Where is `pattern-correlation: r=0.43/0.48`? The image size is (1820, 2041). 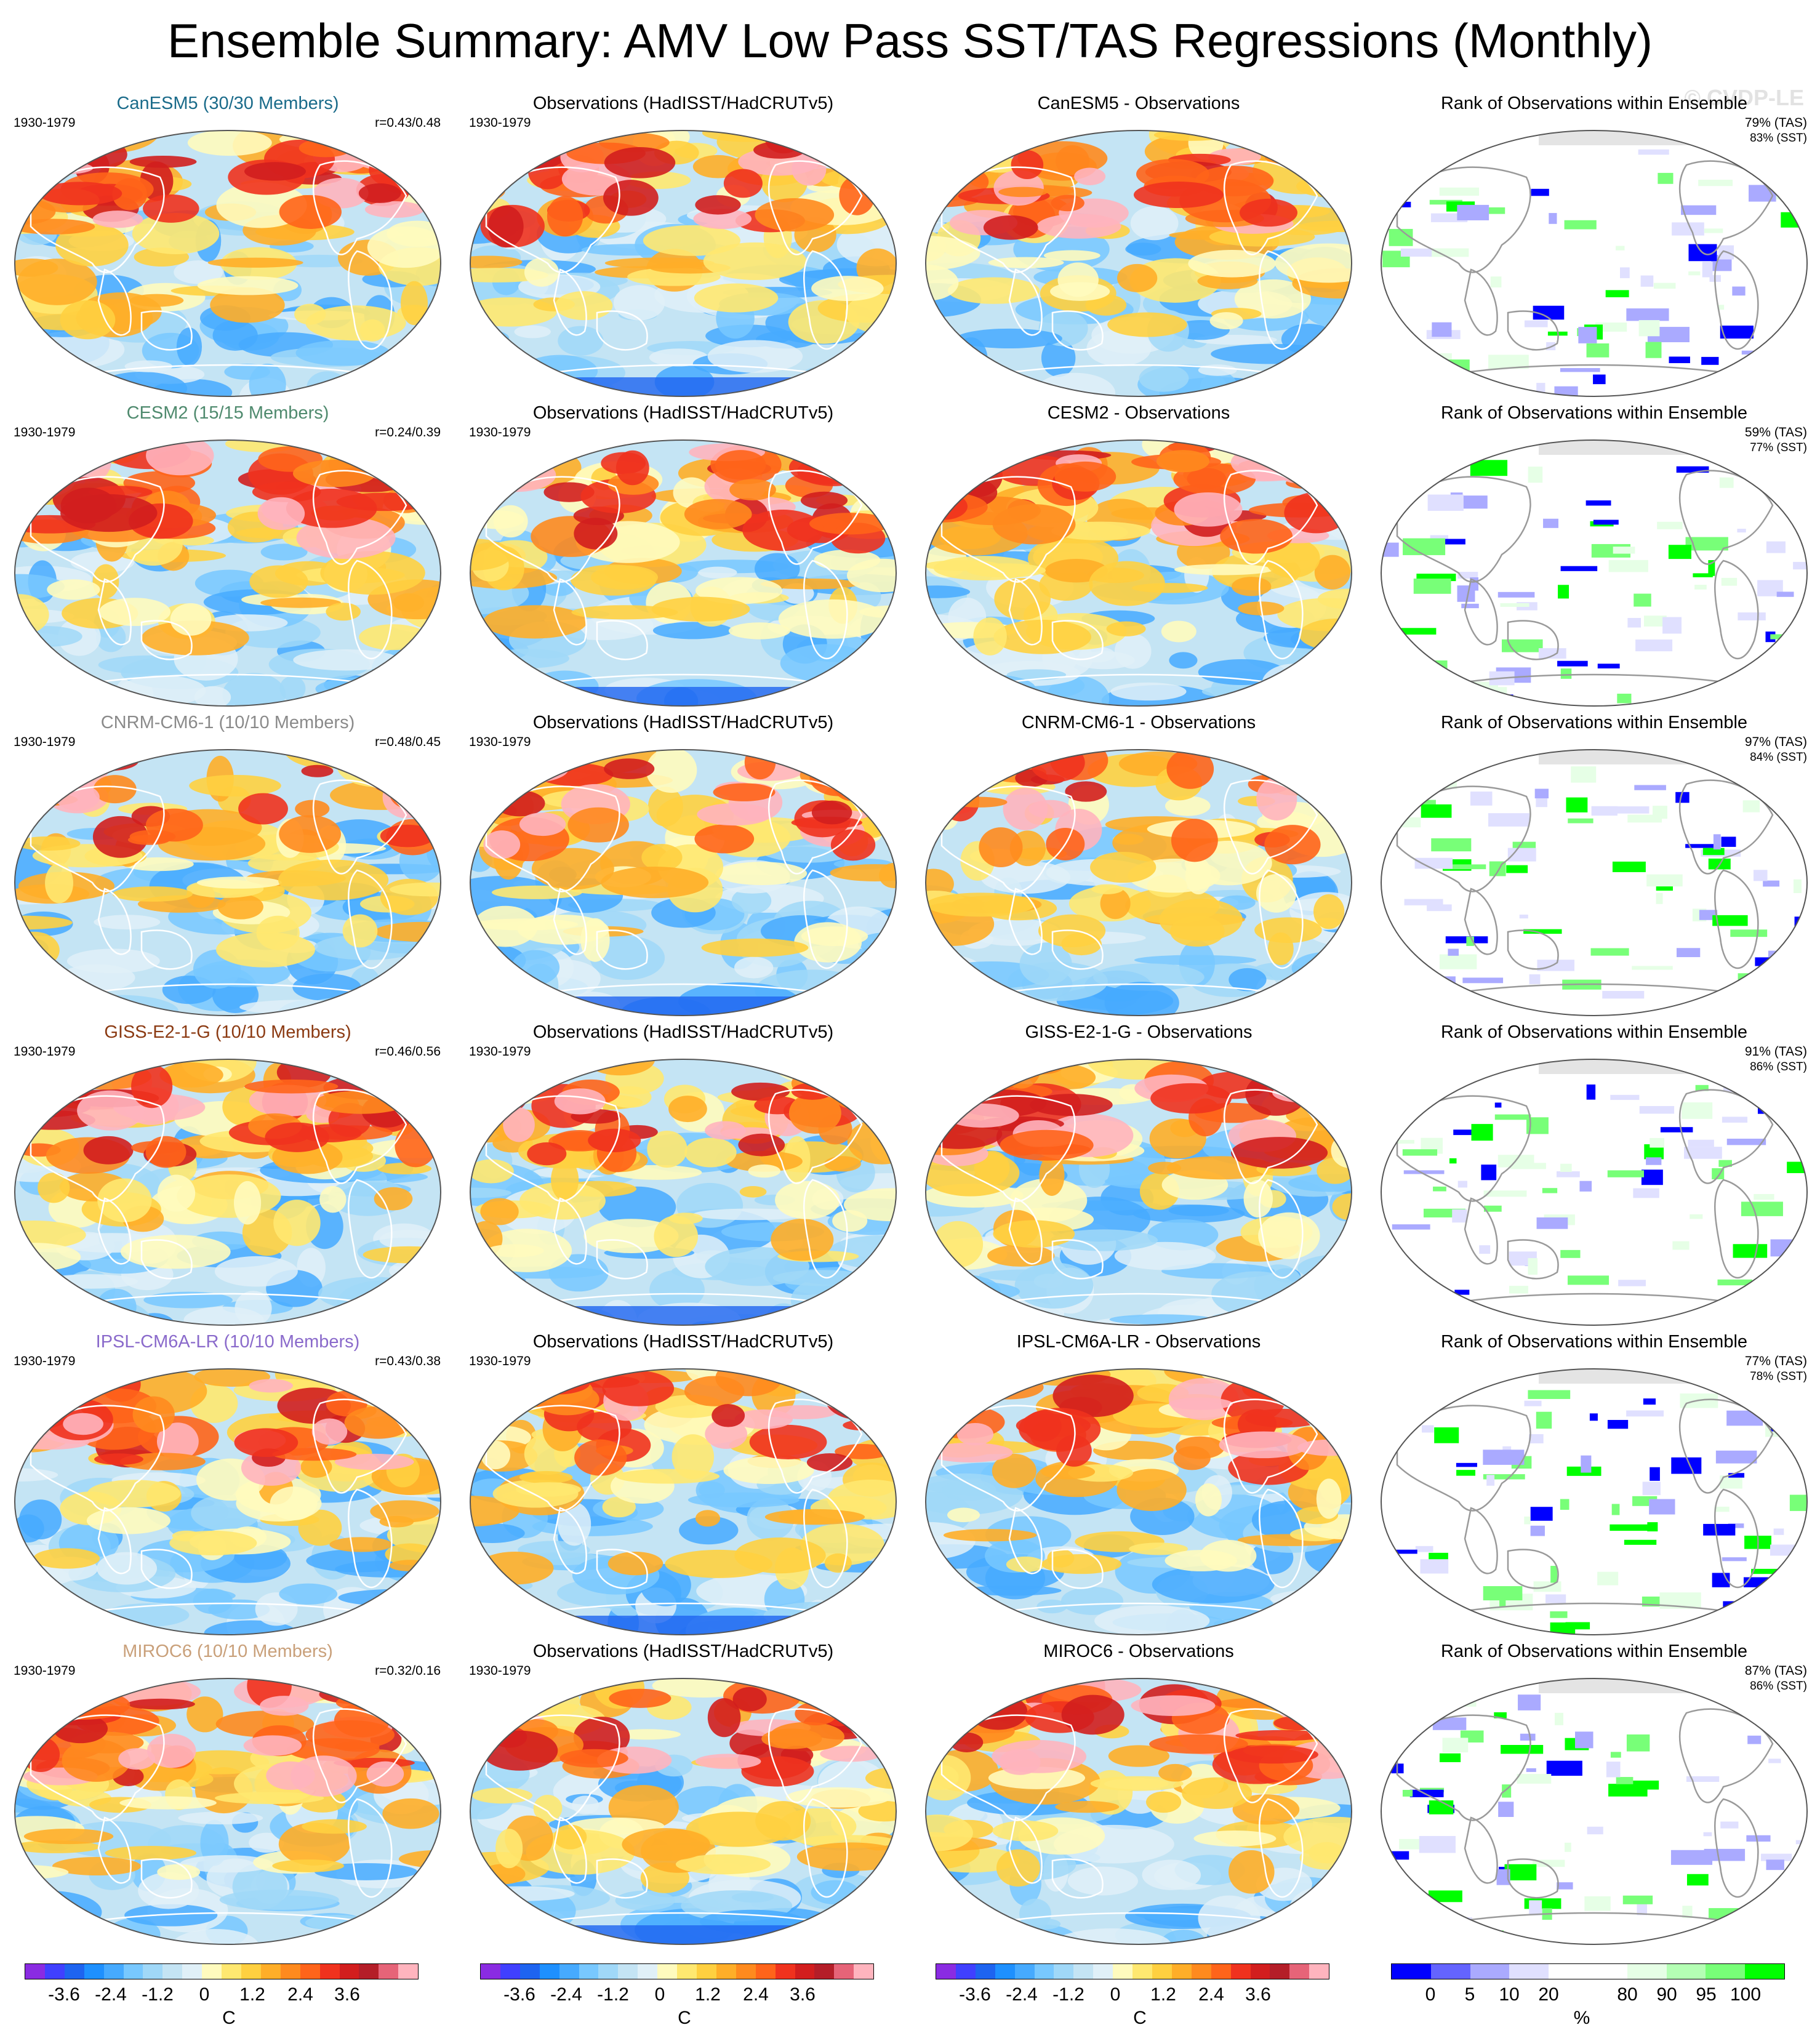
pattern-correlation: r=0.43/0.48 is located at coordinates (408, 123).